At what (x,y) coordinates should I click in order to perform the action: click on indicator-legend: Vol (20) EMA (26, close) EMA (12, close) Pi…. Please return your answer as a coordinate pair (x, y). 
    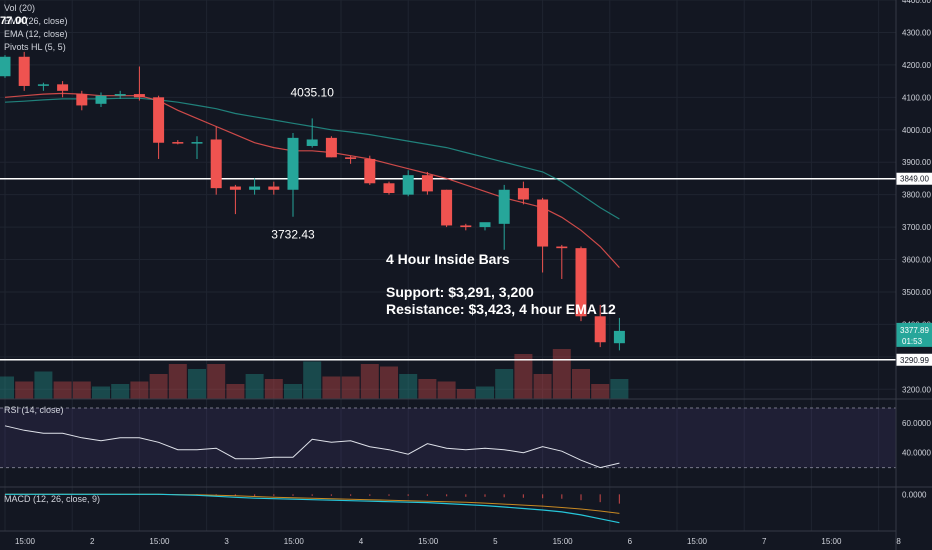
    Looking at the image, I should click on (36, 27).